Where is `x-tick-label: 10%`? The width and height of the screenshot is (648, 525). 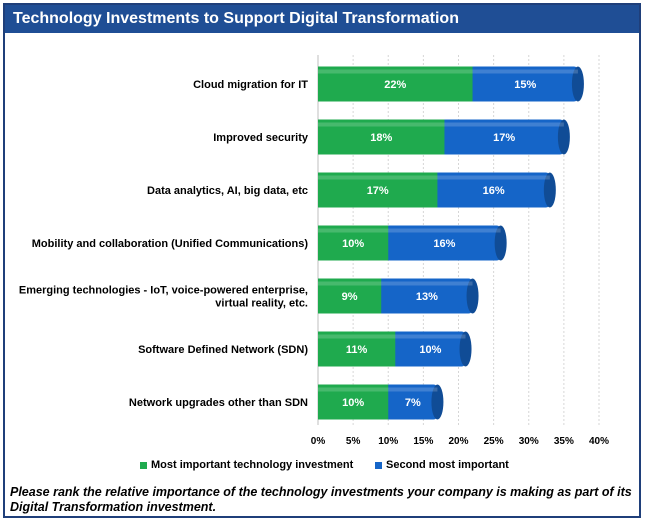 x-tick-label: 10% is located at coordinates (388, 441).